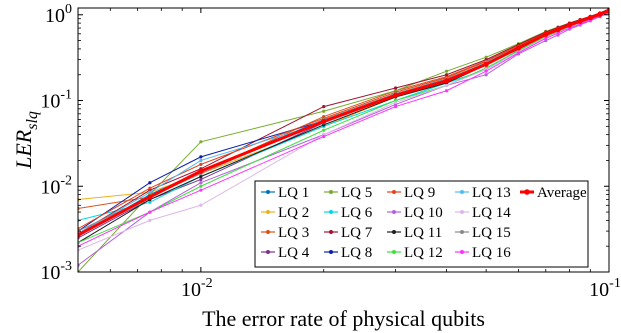  I want to click on legend-label-lq-14: LQ 14, so click(491, 213).